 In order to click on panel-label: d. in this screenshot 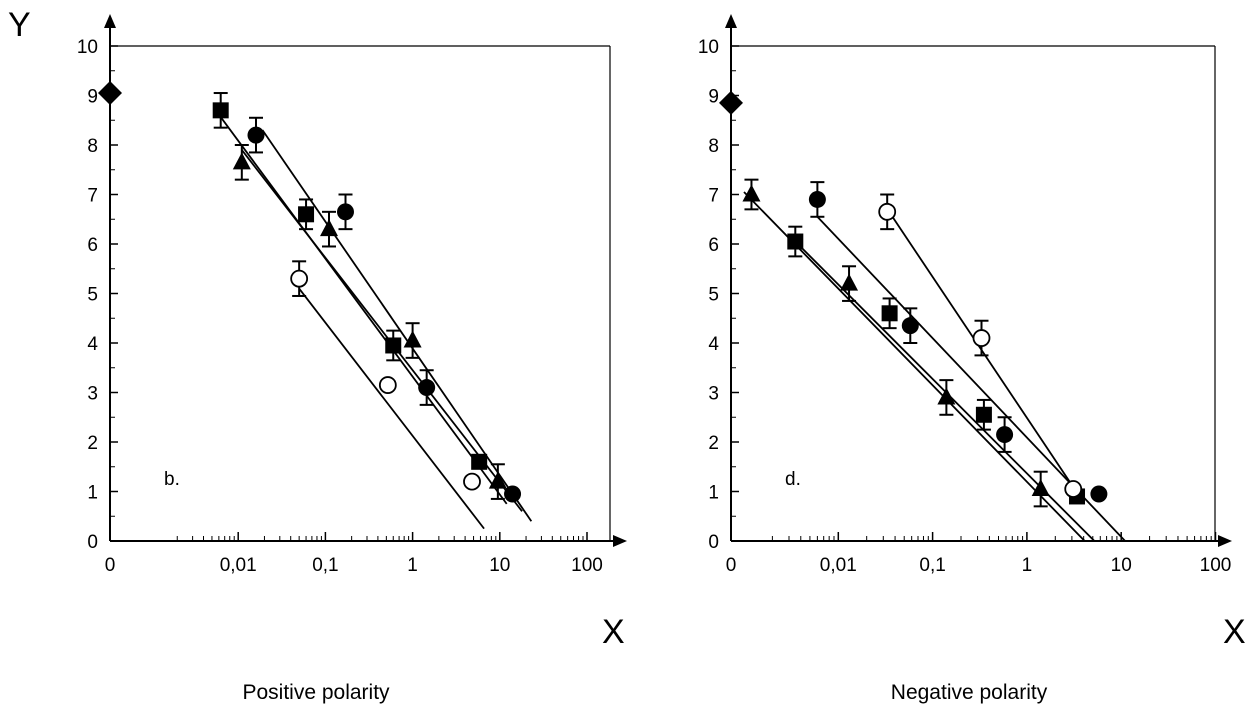, I will do `click(793, 479)`.